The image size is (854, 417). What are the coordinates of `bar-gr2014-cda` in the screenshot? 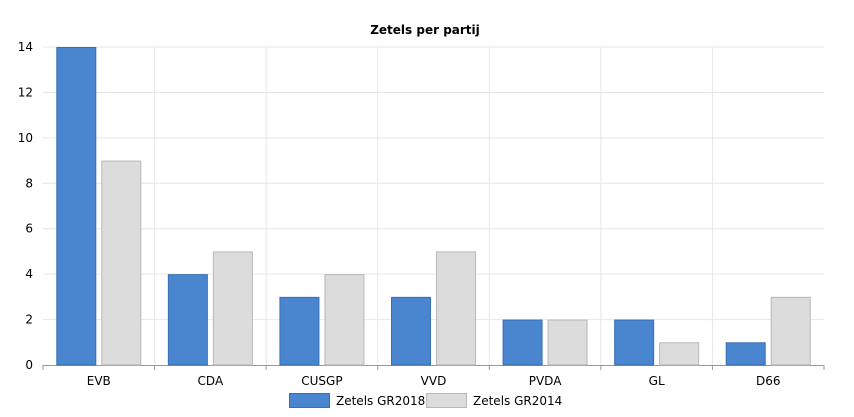 It's located at (232, 308).